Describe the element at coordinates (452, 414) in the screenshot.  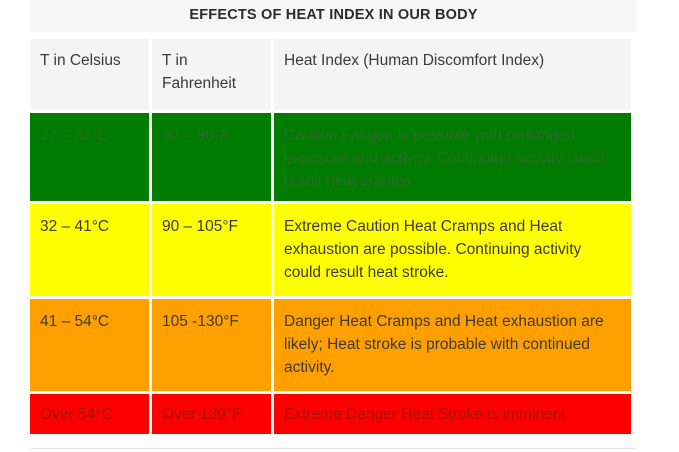
I see `cell-description: Extreme Danger Heat Stroke is imminent.` at that location.